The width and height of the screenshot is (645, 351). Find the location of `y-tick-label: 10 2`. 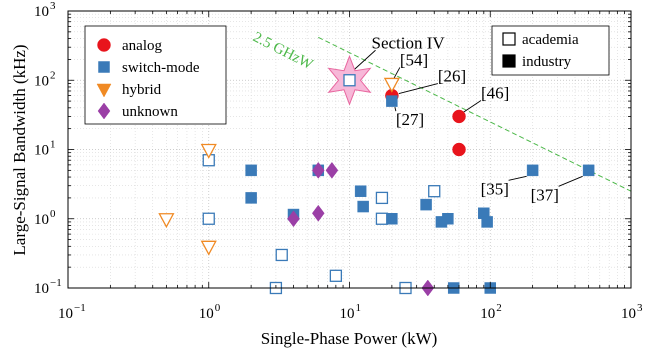

y-tick-label: 10 2 is located at coordinates (45, 79).